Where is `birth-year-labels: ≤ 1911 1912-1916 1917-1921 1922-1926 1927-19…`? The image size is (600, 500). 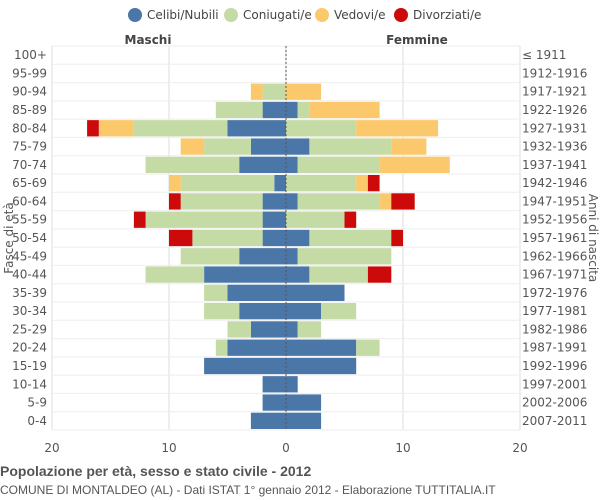 birth-year-labels: ≤ 1911 1912-1916 1917-1921 1922-1926 1927-19… is located at coordinates (554, 238).